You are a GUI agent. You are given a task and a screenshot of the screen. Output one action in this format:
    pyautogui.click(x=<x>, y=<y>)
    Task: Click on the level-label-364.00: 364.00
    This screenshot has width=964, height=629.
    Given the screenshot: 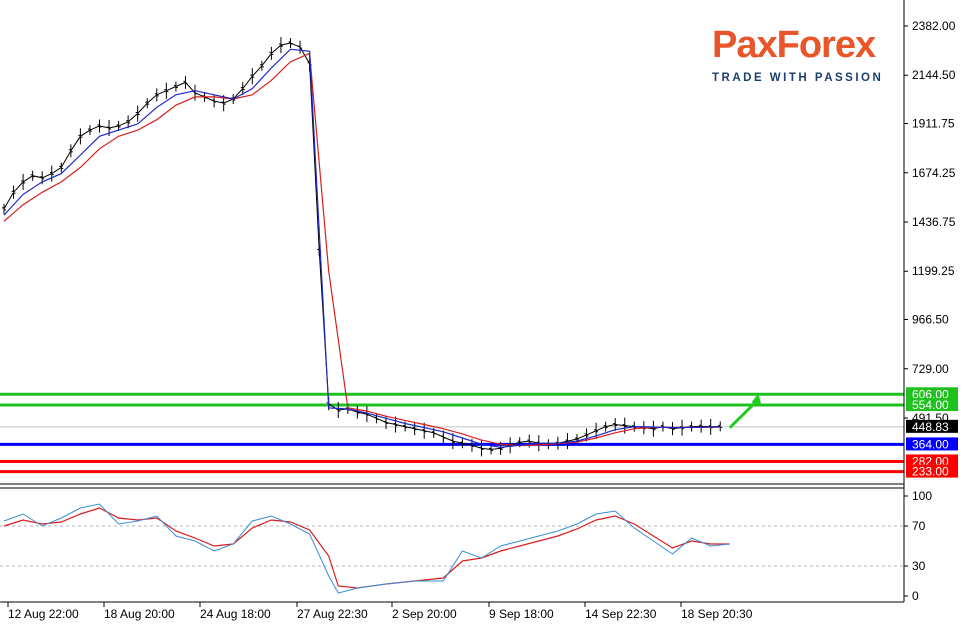 What is the action you would take?
    pyautogui.click(x=930, y=444)
    